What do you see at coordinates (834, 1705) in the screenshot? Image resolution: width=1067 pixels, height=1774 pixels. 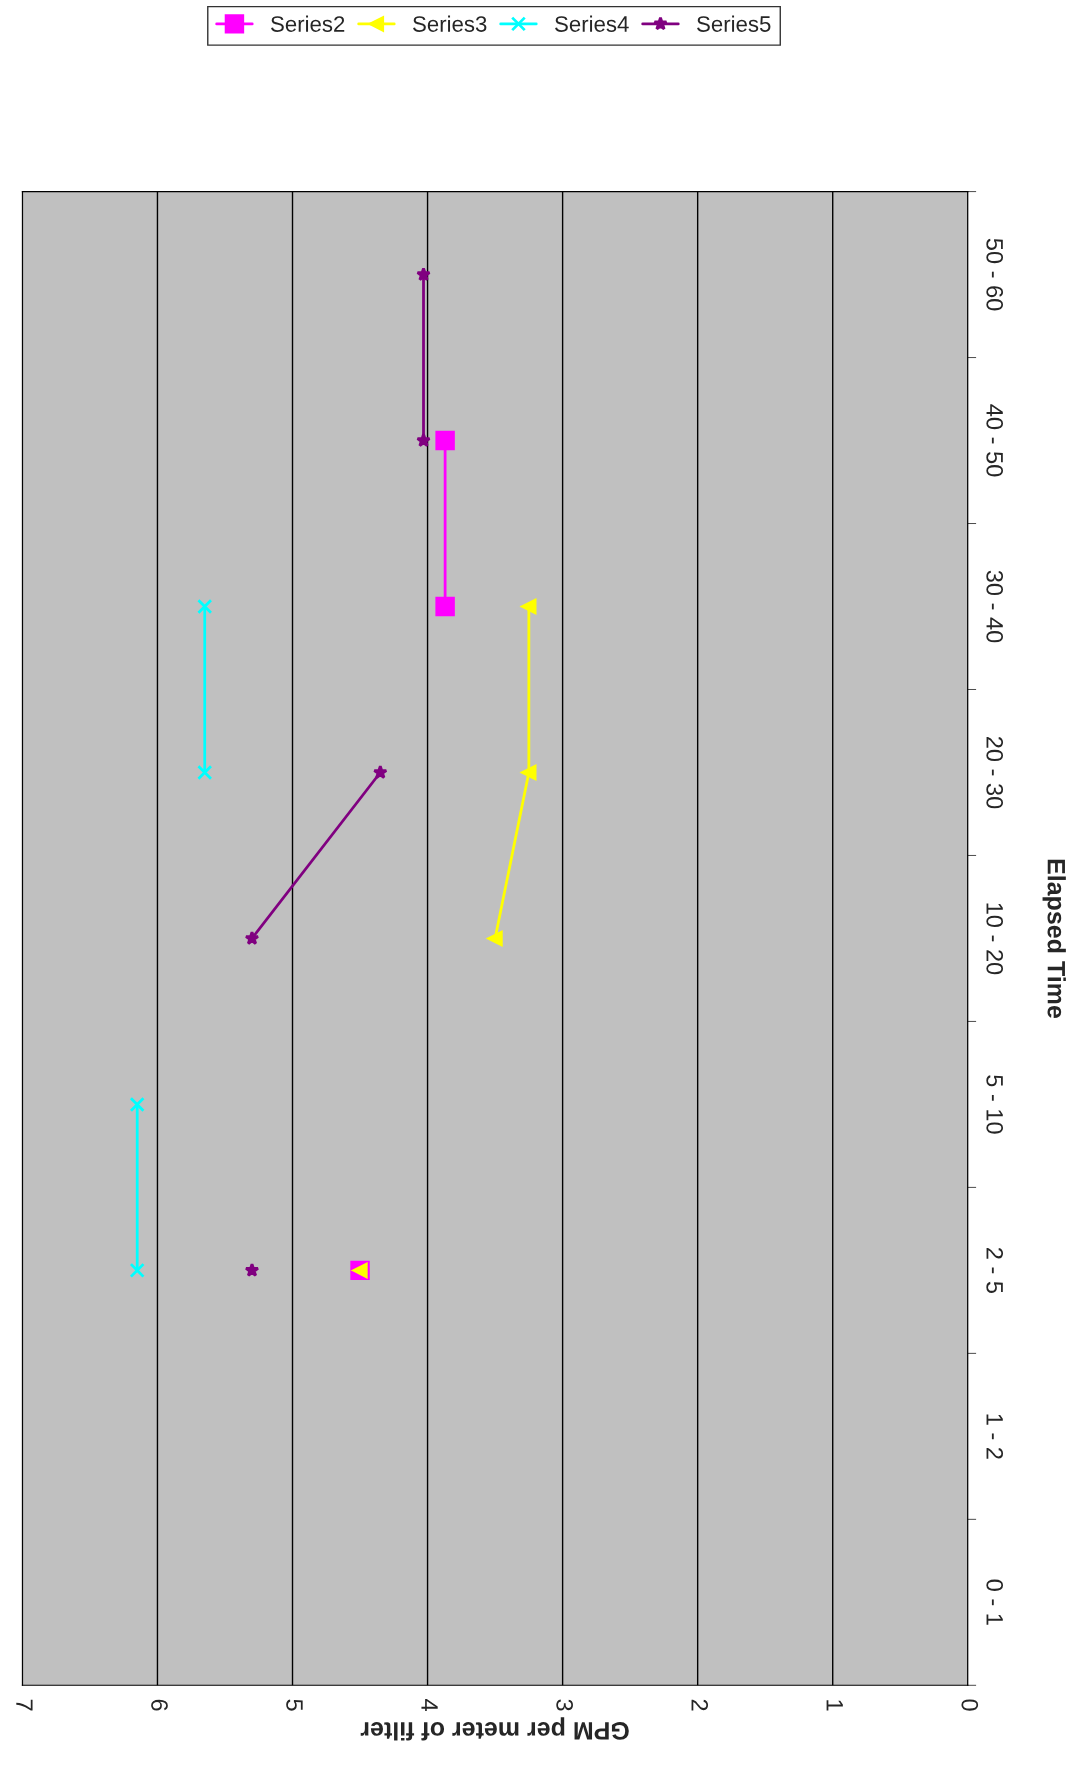 I see `x-tick-label: 1` at bounding box center [834, 1705].